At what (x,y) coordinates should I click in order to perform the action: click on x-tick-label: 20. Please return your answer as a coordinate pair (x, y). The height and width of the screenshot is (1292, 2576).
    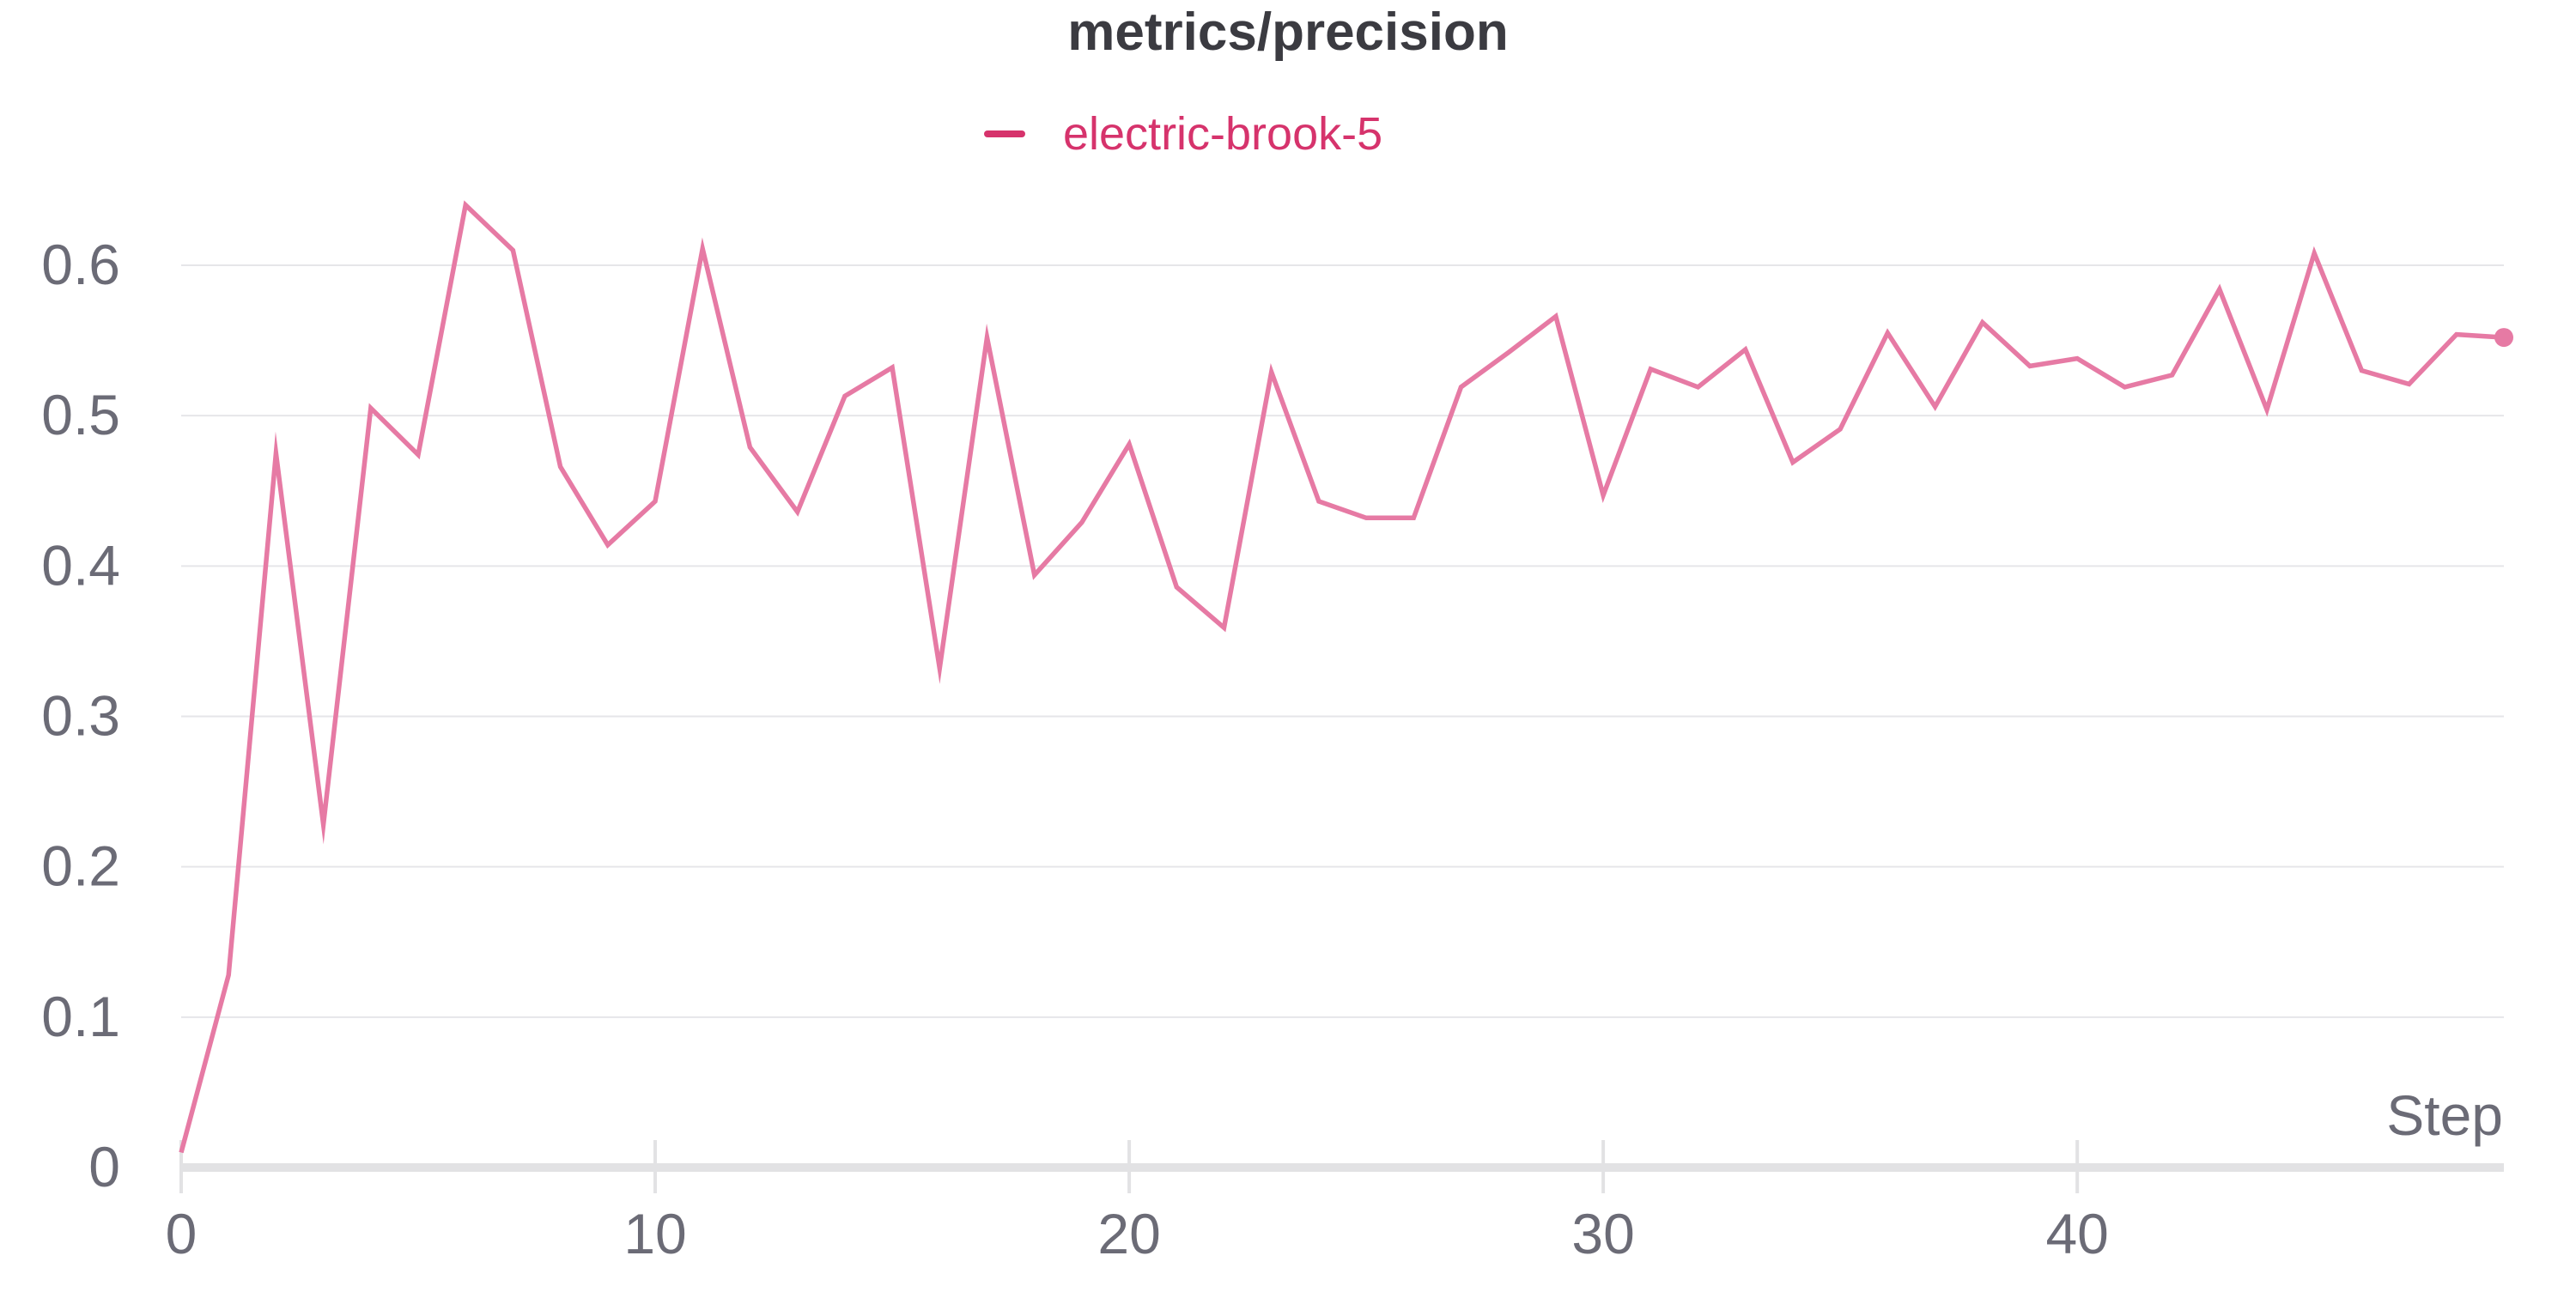
    Looking at the image, I should click on (1129, 1233).